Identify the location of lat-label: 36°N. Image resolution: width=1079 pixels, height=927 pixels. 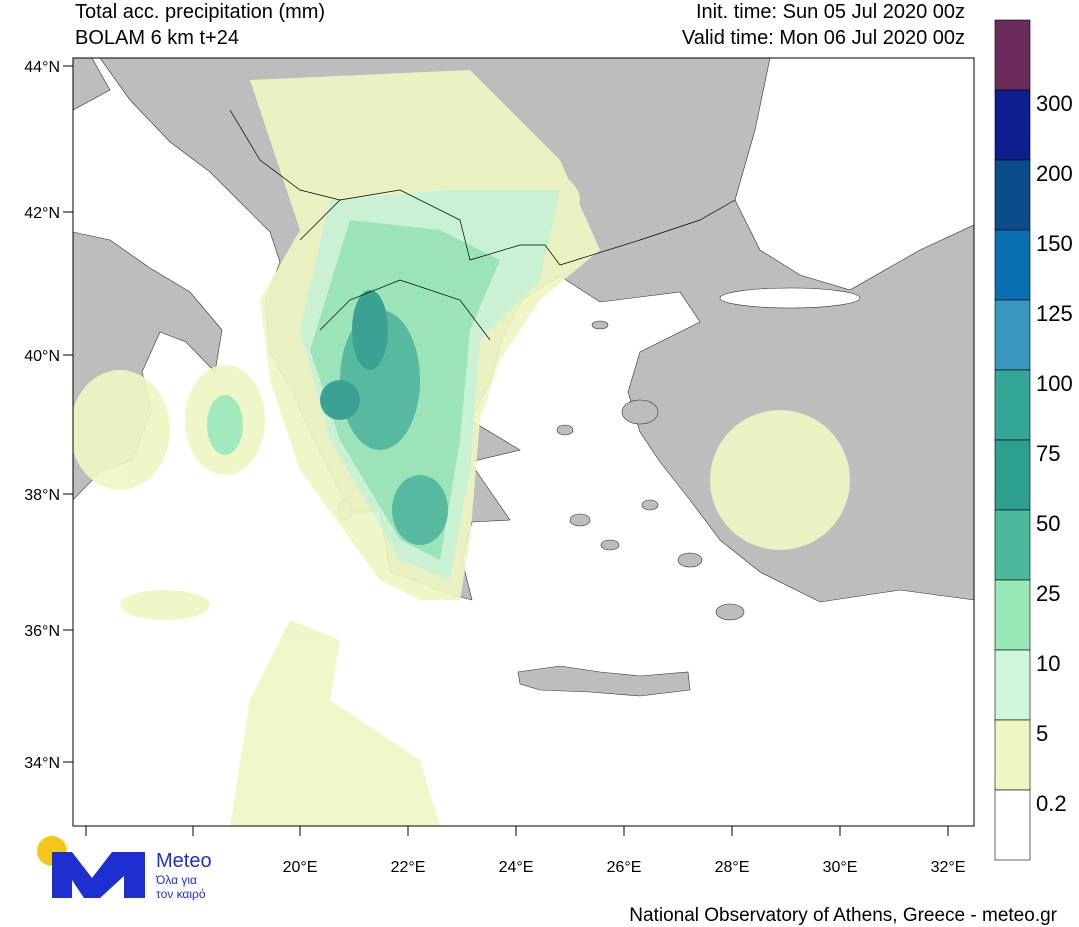
(42, 631).